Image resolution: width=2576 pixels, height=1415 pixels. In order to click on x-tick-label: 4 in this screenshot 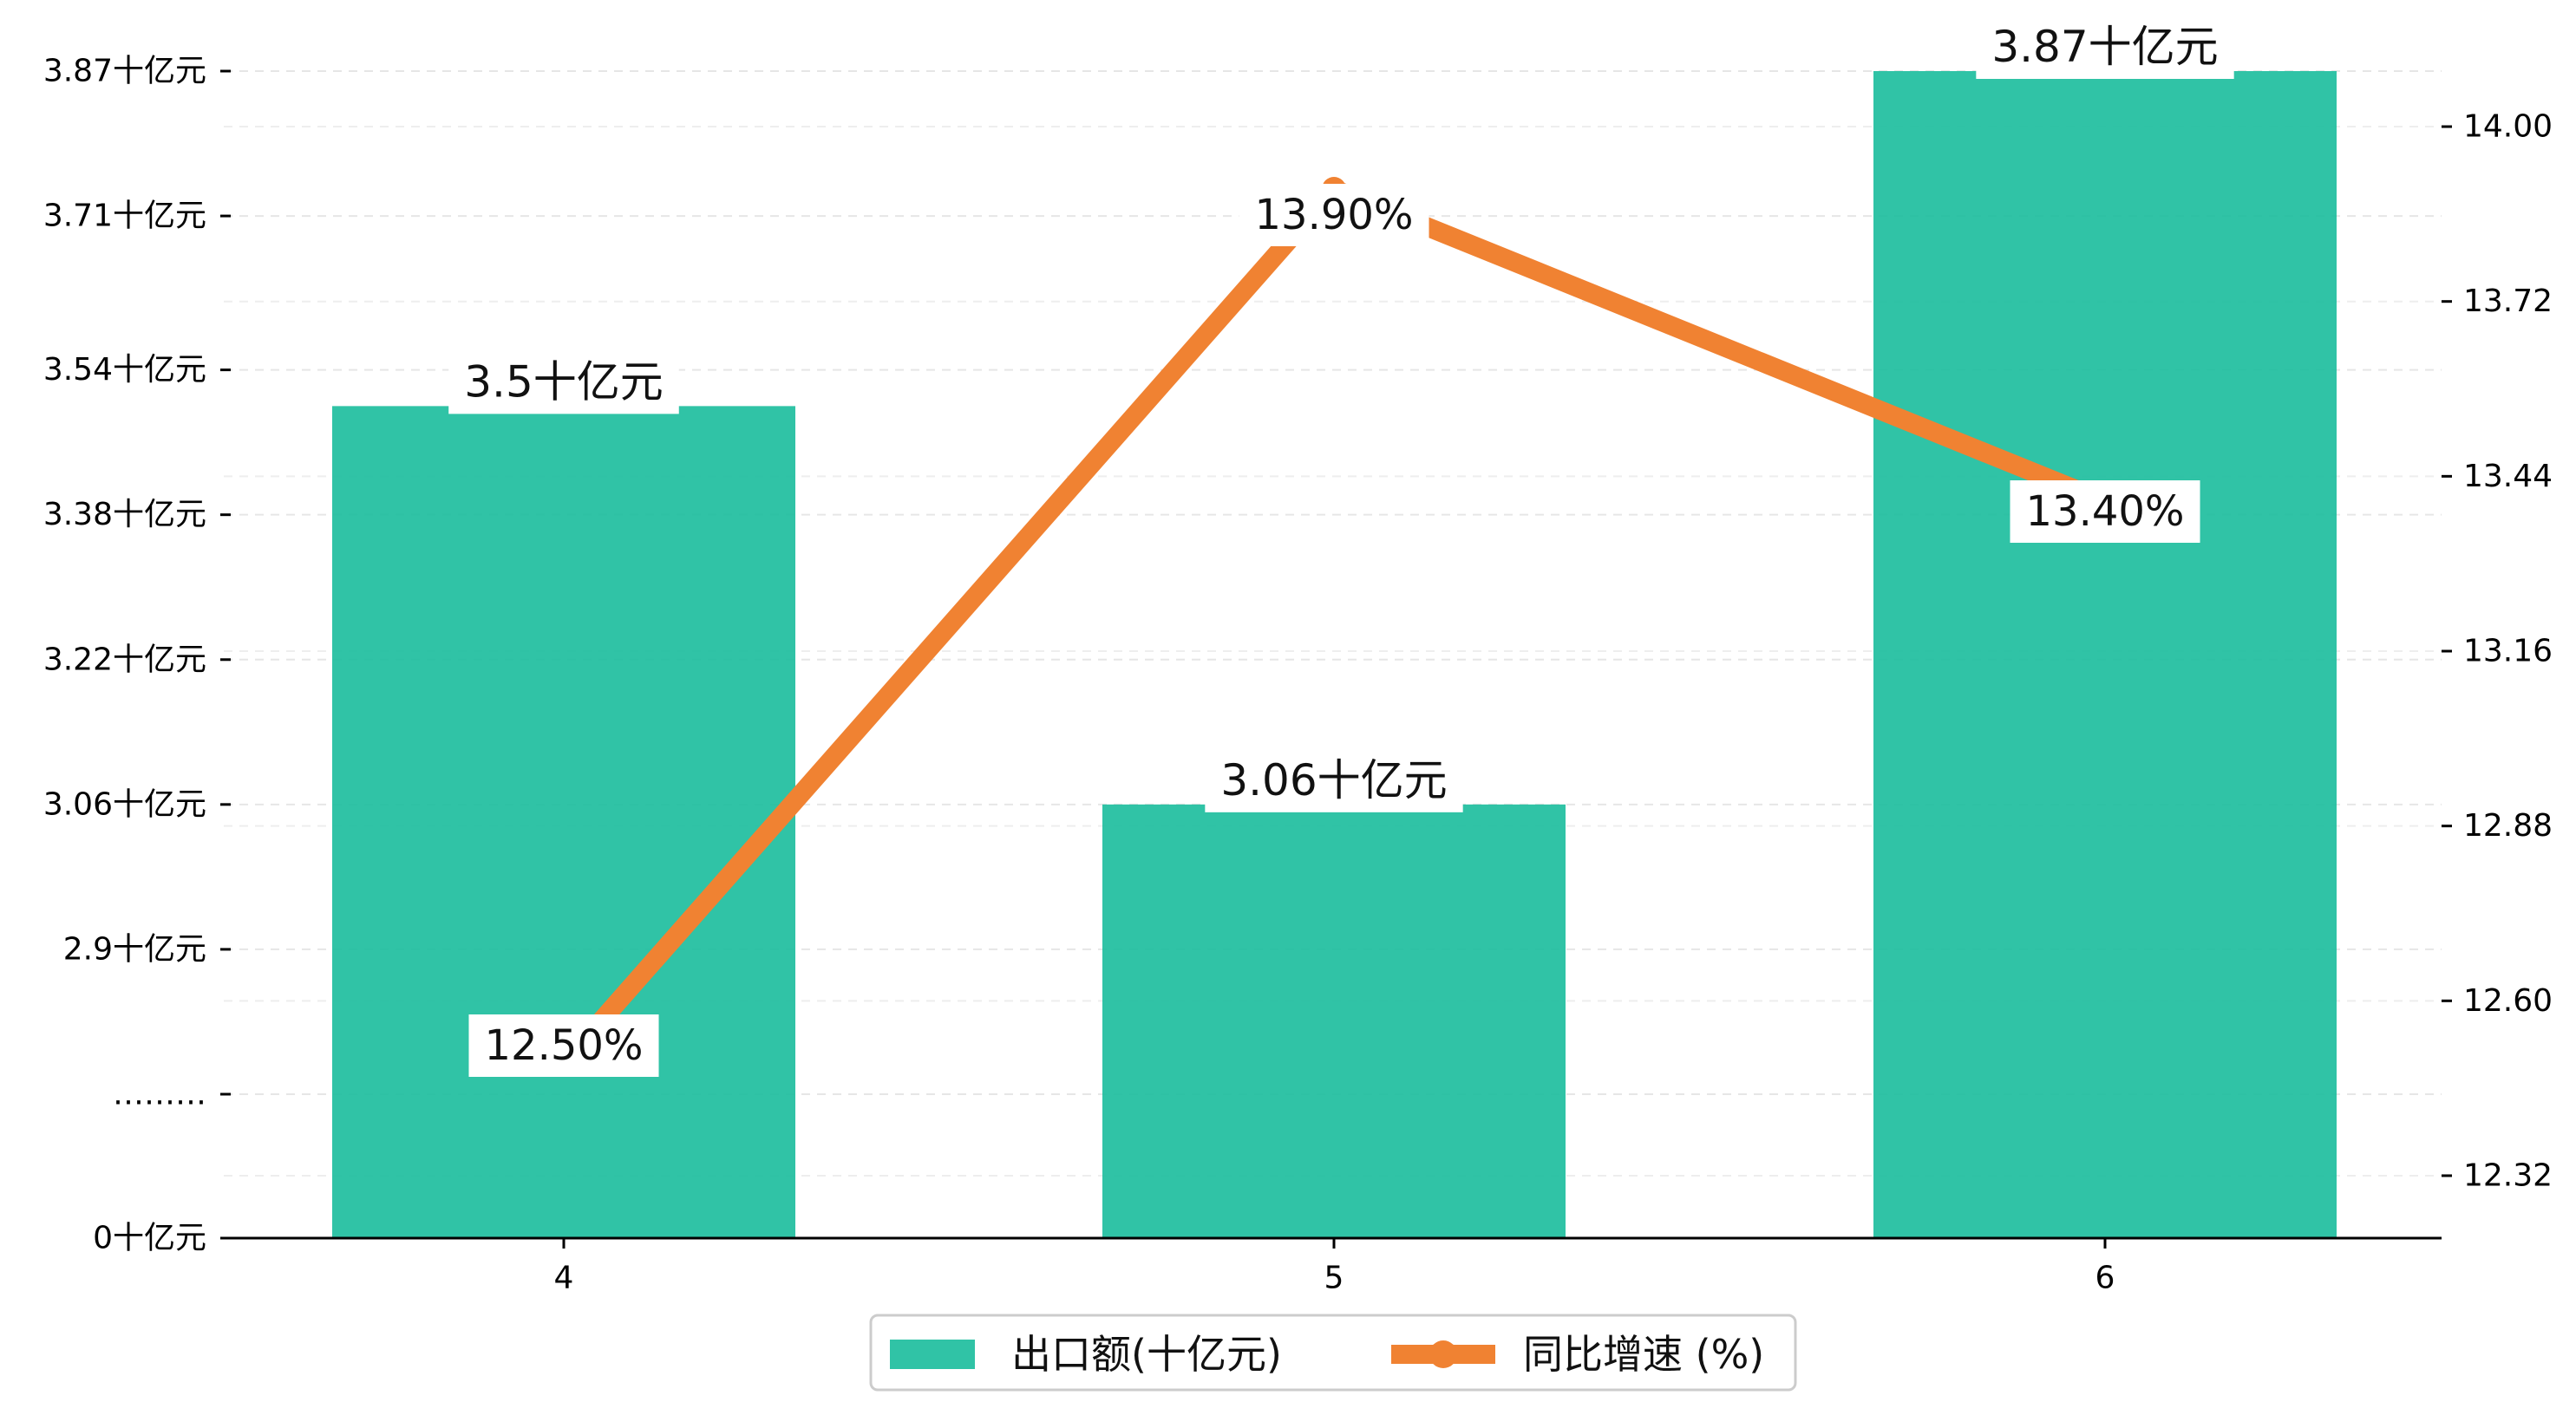, I will do `click(564, 1278)`.